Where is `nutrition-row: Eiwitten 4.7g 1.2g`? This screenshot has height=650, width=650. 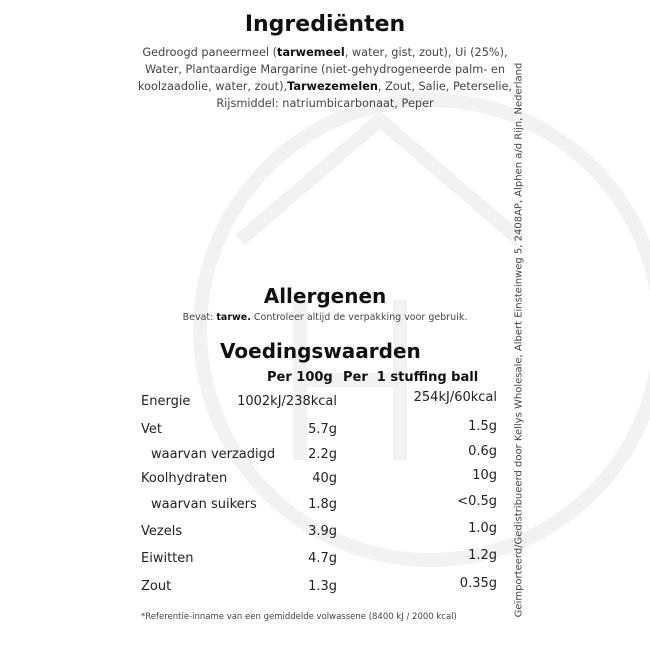 nutrition-row: Eiwitten 4.7g 1.2g is located at coordinates (321, 559).